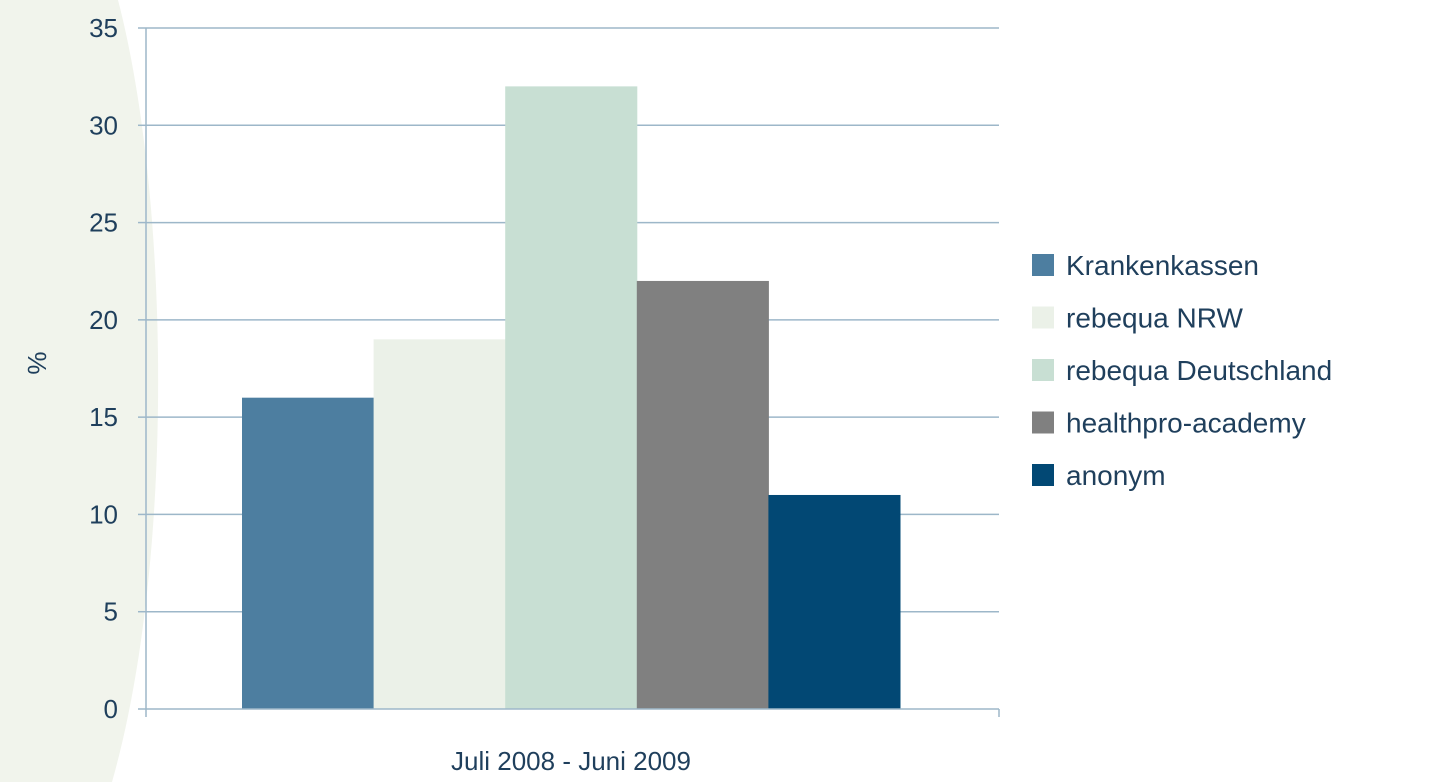 This screenshot has height=782, width=1433. I want to click on x-category-label: Juli 2008 - Juni 2009, so click(571, 761).